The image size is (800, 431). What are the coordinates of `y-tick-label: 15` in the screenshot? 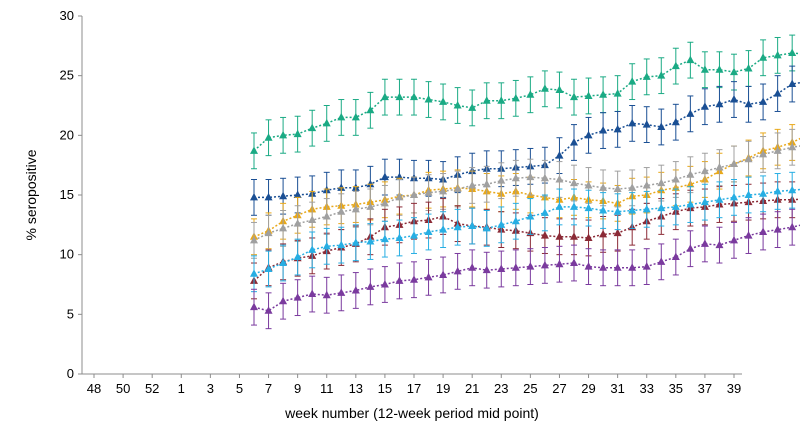 It's located at (67, 194).